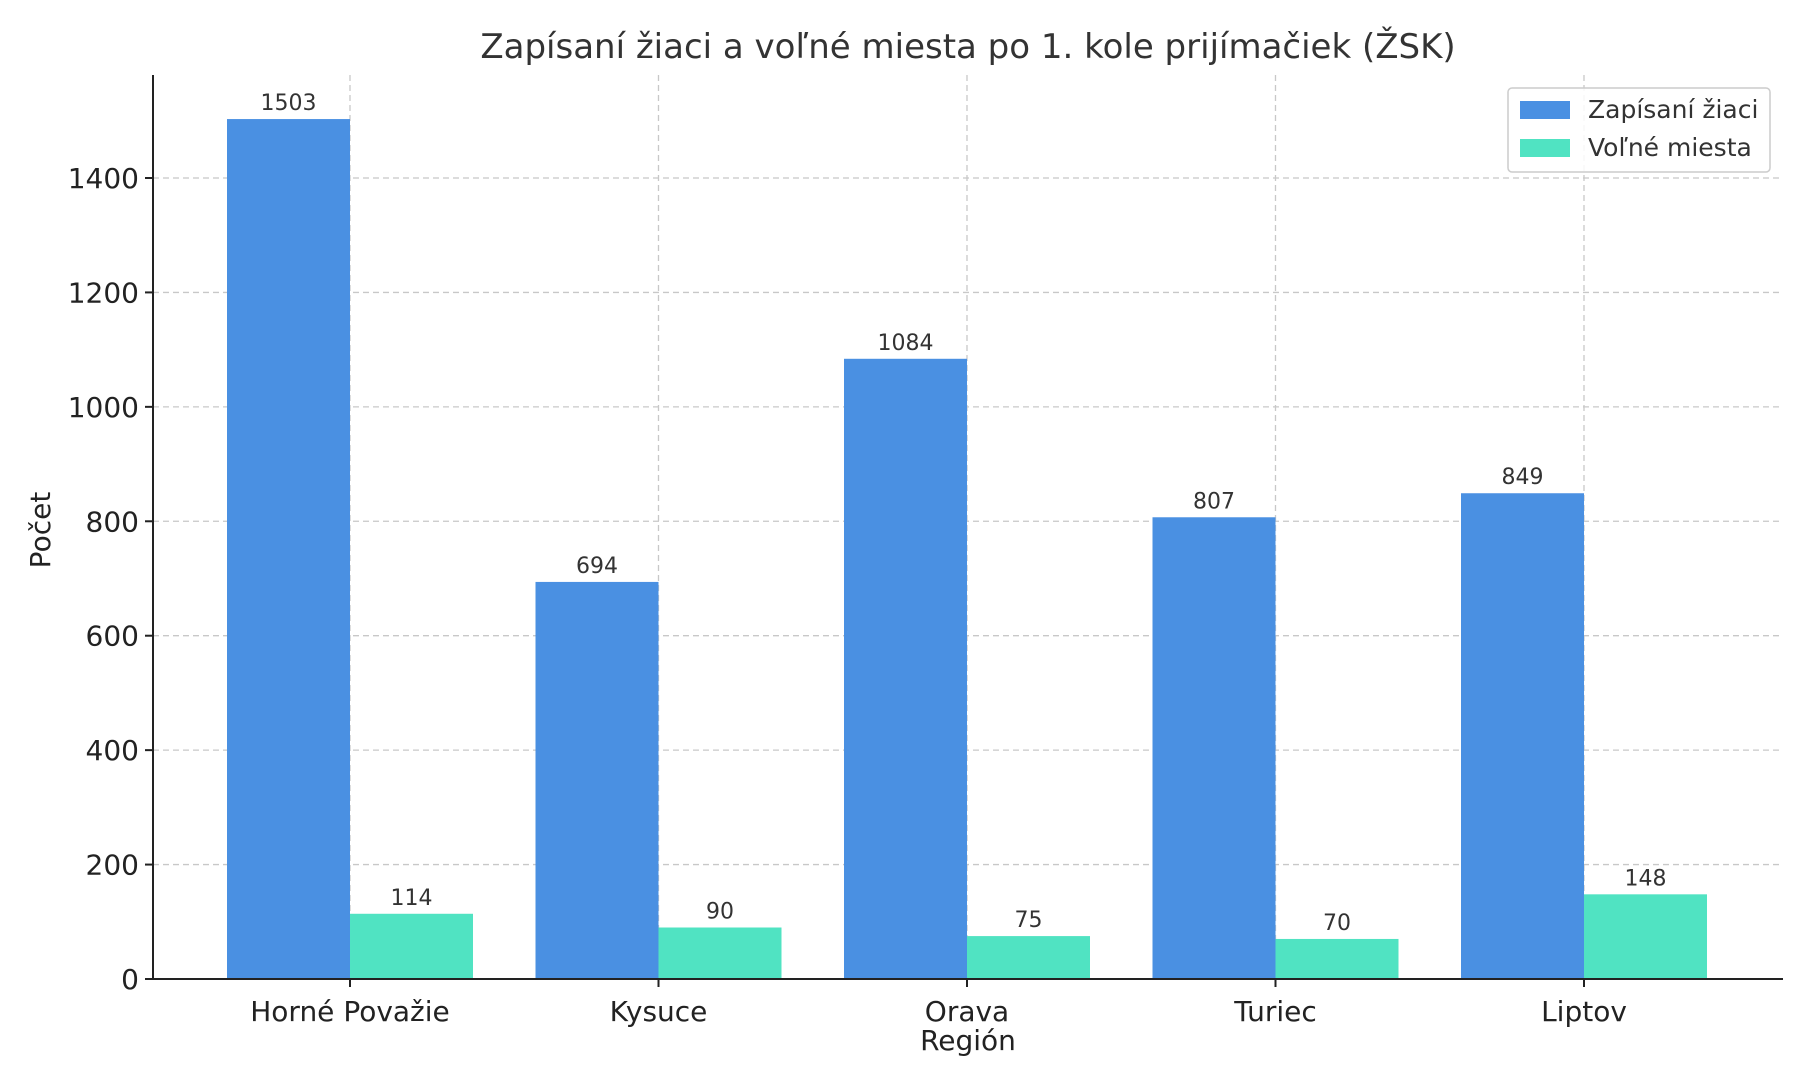  I want to click on data-label-volne-miesta-turiec: 70, so click(1337, 923).